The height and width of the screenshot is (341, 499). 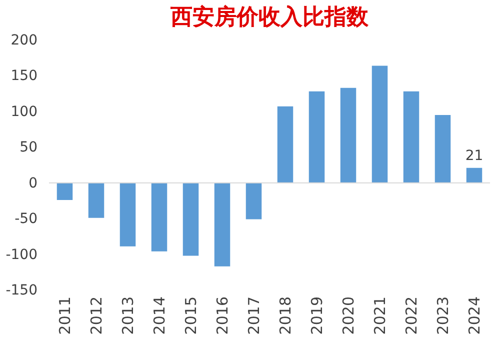 I want to click on y-tick-label: 50, so click(x=29, y=148).